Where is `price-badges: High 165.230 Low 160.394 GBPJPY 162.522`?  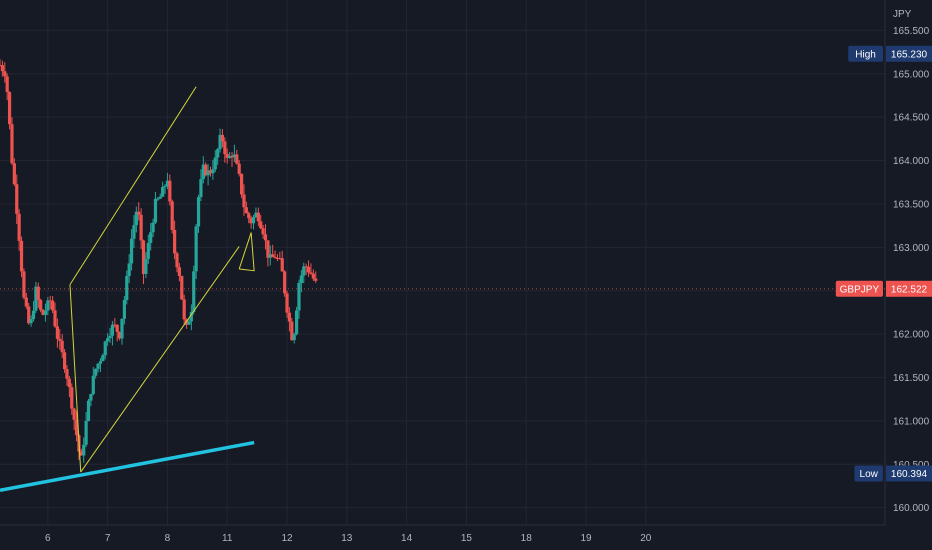 price-badges: High 165.230 Low 160.394 GBPJPY 162.522 is located at coordinates (883, 263).